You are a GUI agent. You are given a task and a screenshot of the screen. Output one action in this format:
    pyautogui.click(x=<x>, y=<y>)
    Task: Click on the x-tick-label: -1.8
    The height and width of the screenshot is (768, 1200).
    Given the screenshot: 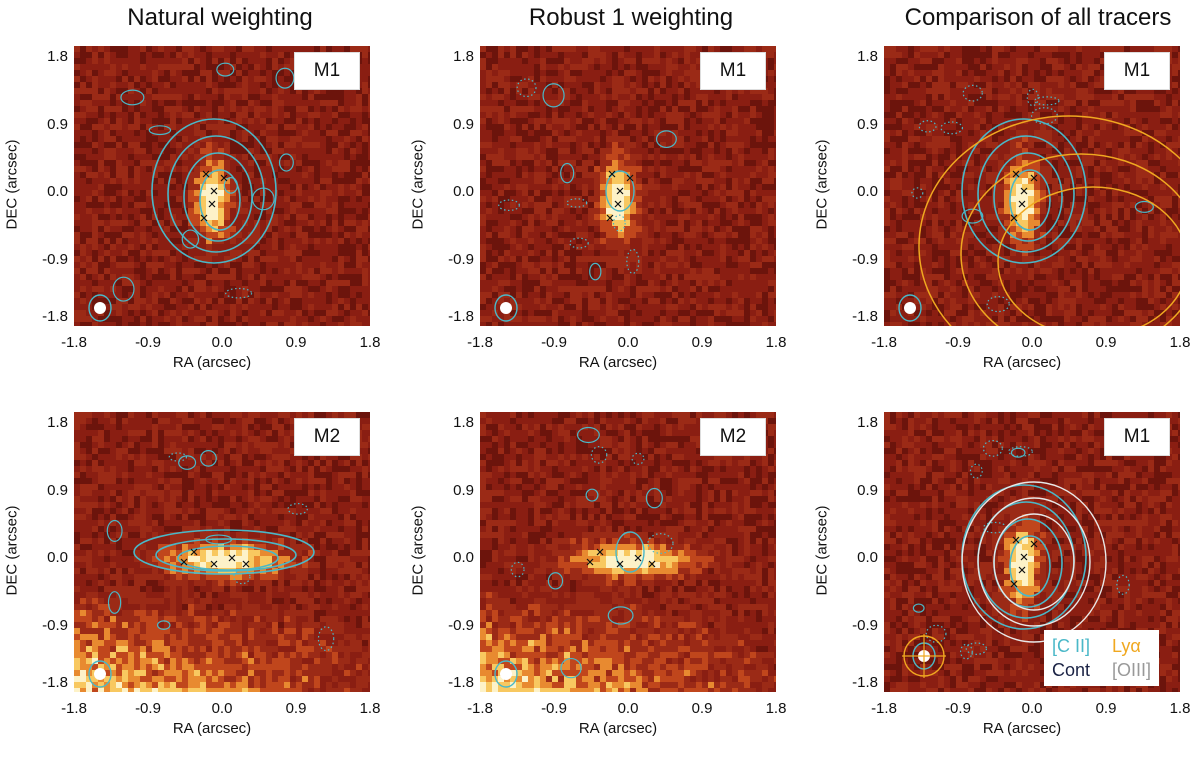 What is the action you would take?
    pyautogui.click(x=74, y=342)
    